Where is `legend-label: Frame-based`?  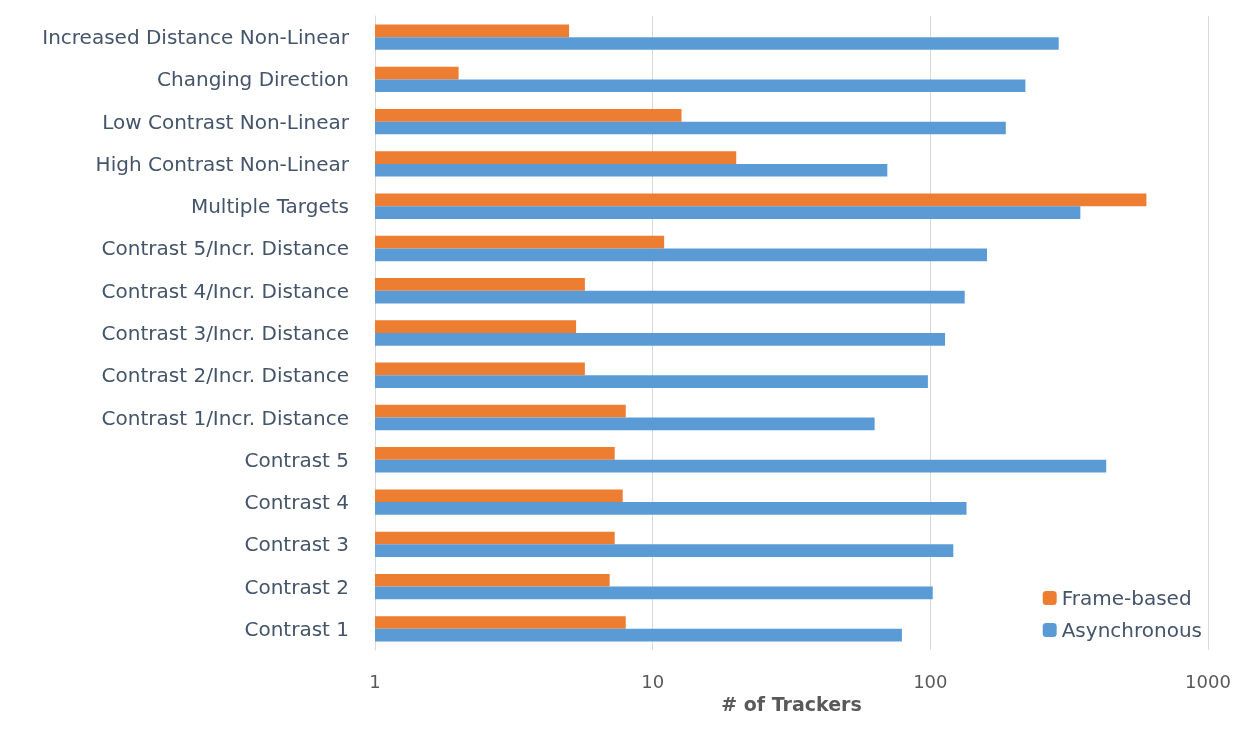 legend-label: Frame-based is located at coordinates (1126, 598).